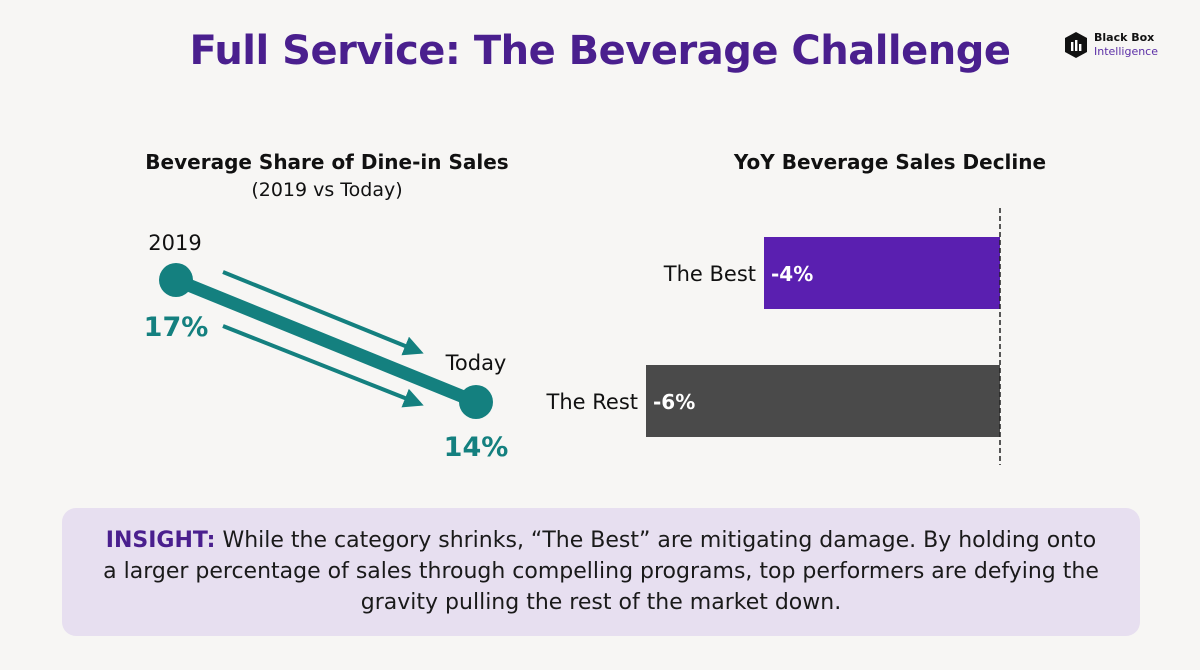 Image resolution: width=1200 pixels, height=670 pixels. I want to click on point-2019, so click(176, 280).